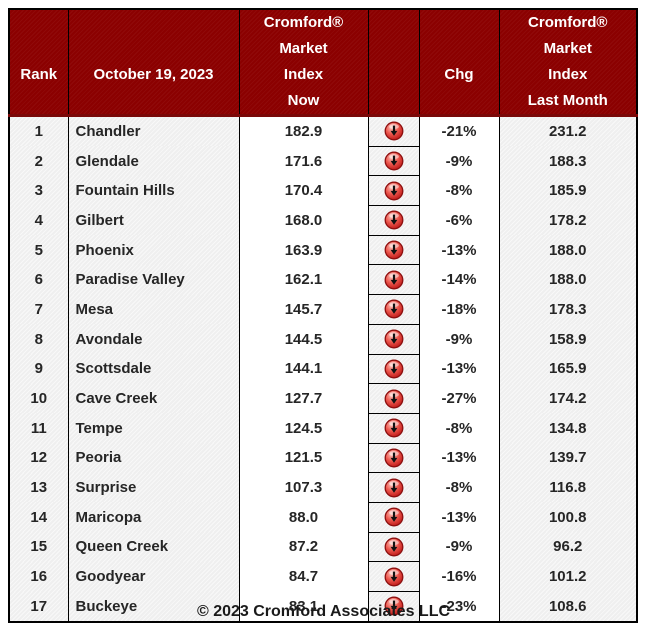 Image resolution: width=647 pixels, height=631 pixels. Describe the element at coordinates (38, 398) in the screenshot. I see `rank-cell: 10` at that location.